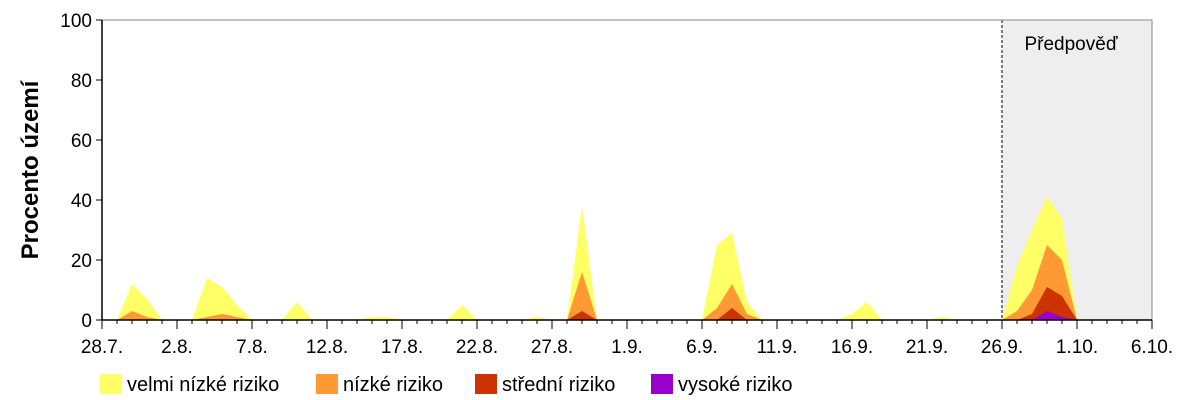 This screenshot has height=400, width=1200. Describe the element at coordinates (102, 347) in the screenshot. I see `x-tick-label: 28.7.` at that location.